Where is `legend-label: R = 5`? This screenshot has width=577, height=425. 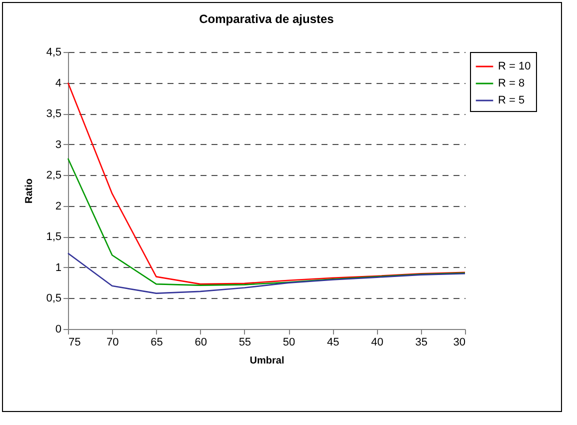
legend-label: R = 5 is located at coordinates (511, 100).